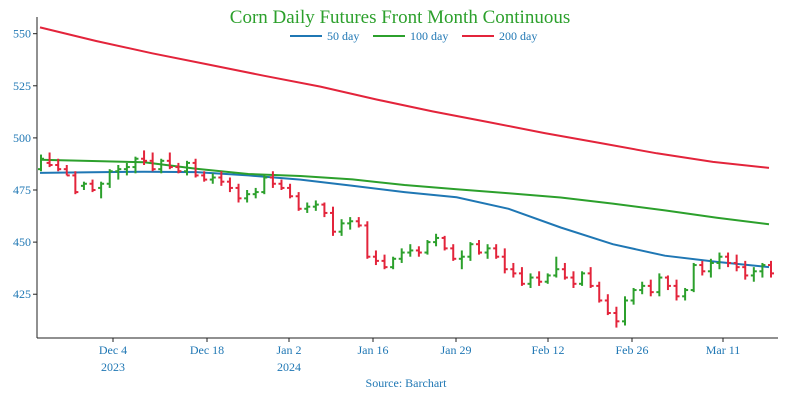 The image size is (800, 400). I want to click on legend-label-50-day: 50 day, so click(343, 36).